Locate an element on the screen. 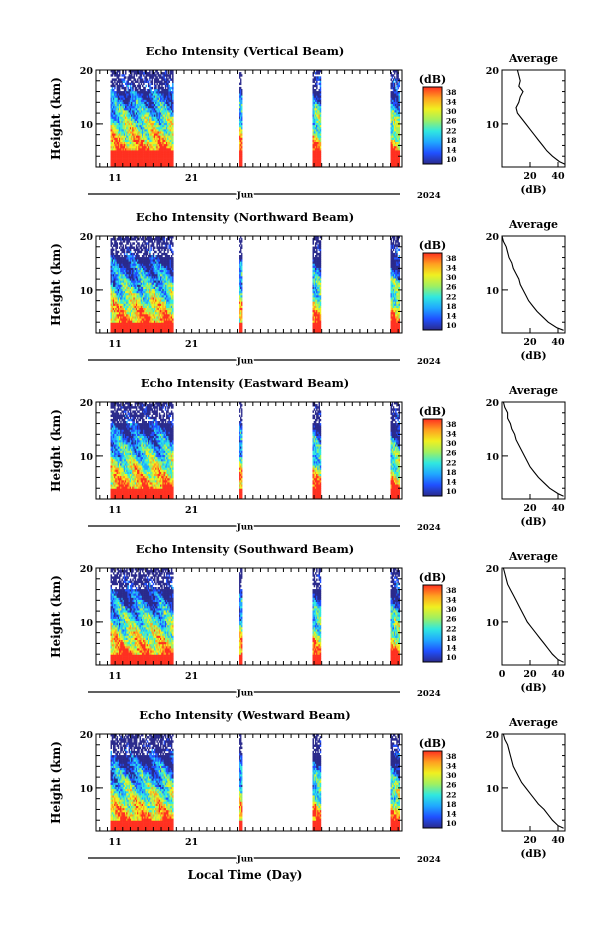  colorbar-tick-label: 22 is located at coordinates (451, 130).